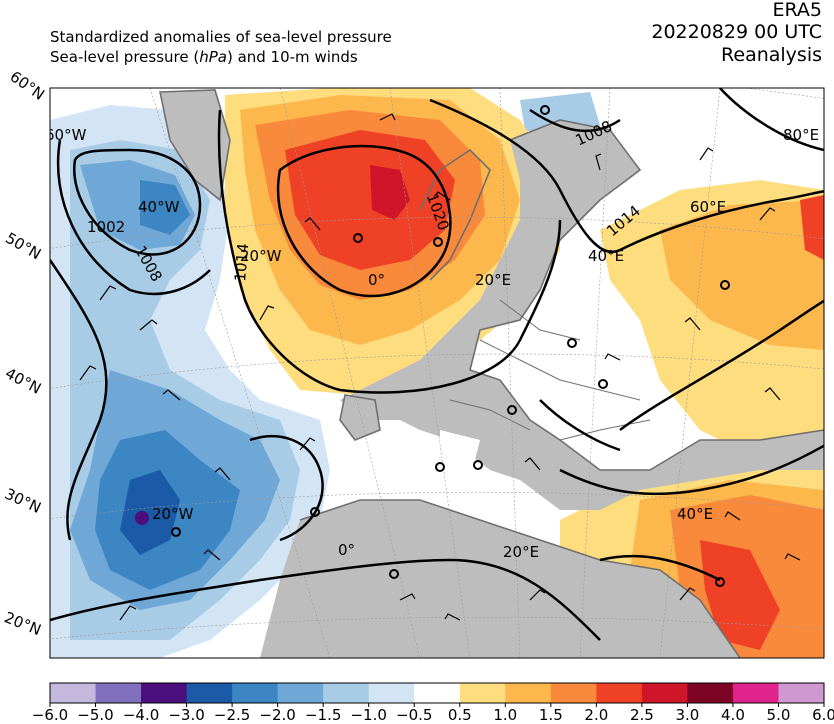 This screenshot has width=834, height=724. I want to click on colorbar-tick-label: −3.0, so click(186, 715).